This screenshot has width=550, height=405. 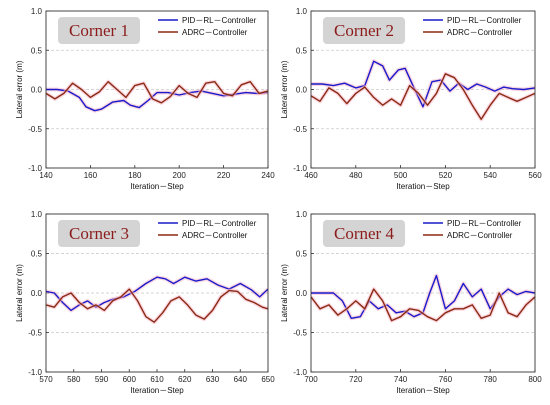 What do you see at coordinates (46, 379) in the screenshot?
I see `x-tick-label: 570` at bounding box center [46, 379].